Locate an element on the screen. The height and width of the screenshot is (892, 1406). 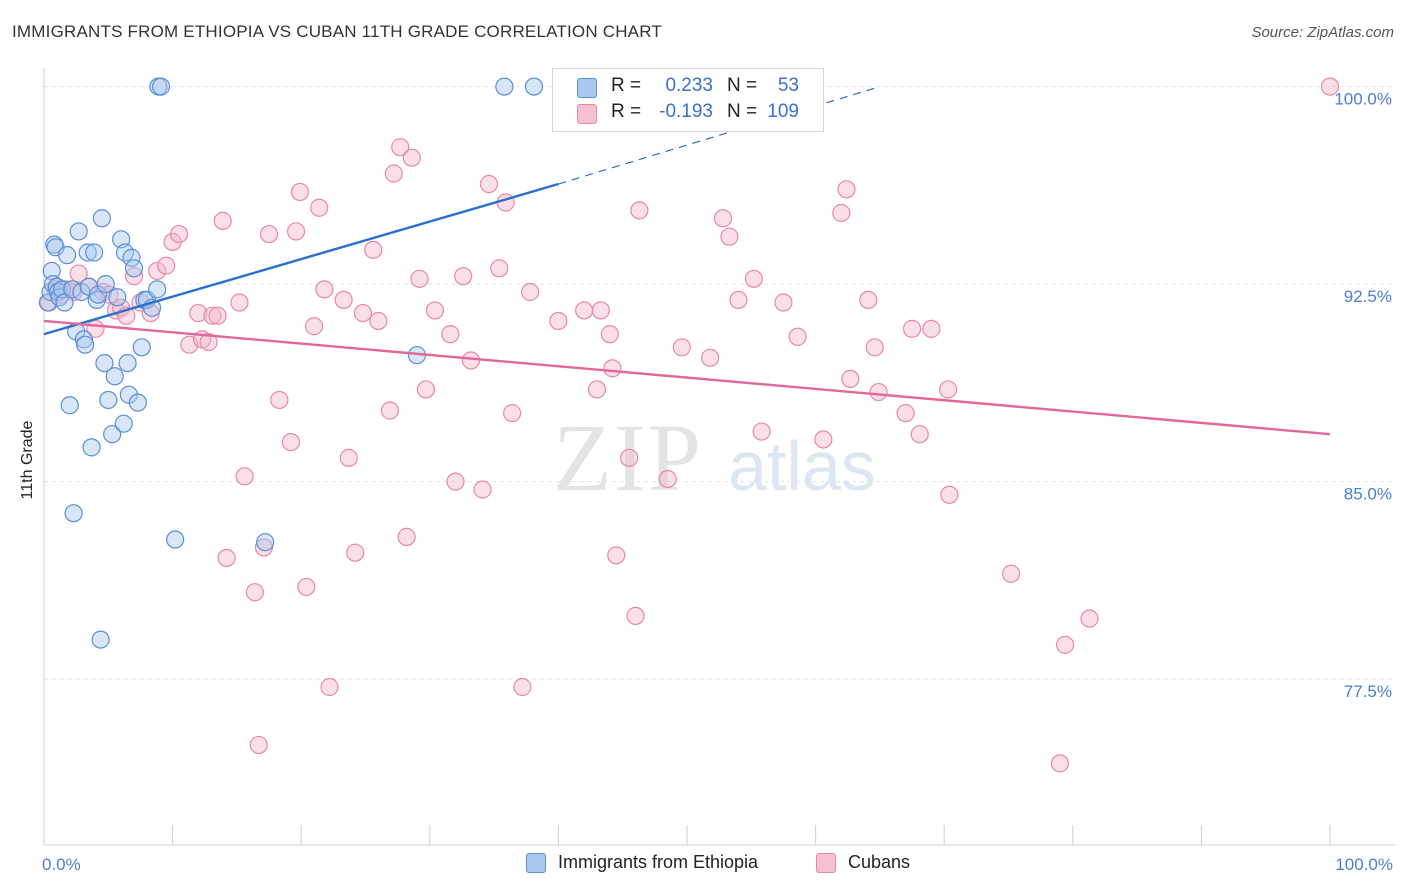
y-tick-label: 85.0% is located at coordinates (1368, 494).